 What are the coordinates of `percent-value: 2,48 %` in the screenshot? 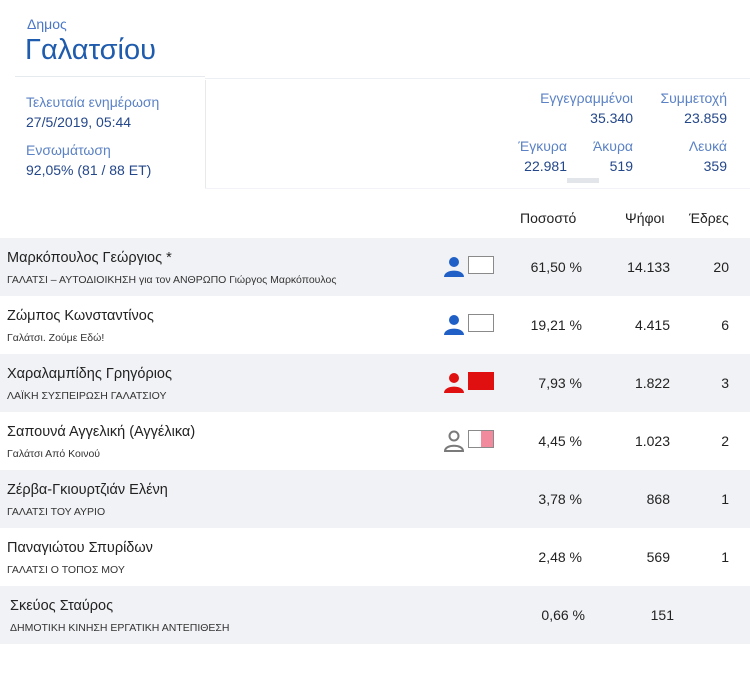 It's located at (560, 557).